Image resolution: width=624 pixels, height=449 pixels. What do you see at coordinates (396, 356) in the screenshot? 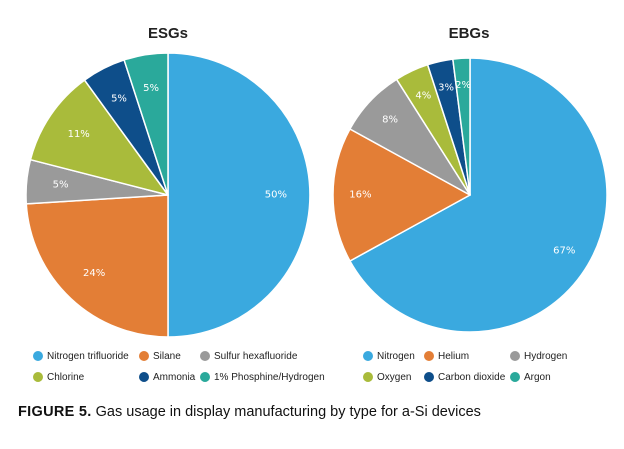
I see `legend-label-nitrogen: Nitrogen` at bounding box center [396, 356].